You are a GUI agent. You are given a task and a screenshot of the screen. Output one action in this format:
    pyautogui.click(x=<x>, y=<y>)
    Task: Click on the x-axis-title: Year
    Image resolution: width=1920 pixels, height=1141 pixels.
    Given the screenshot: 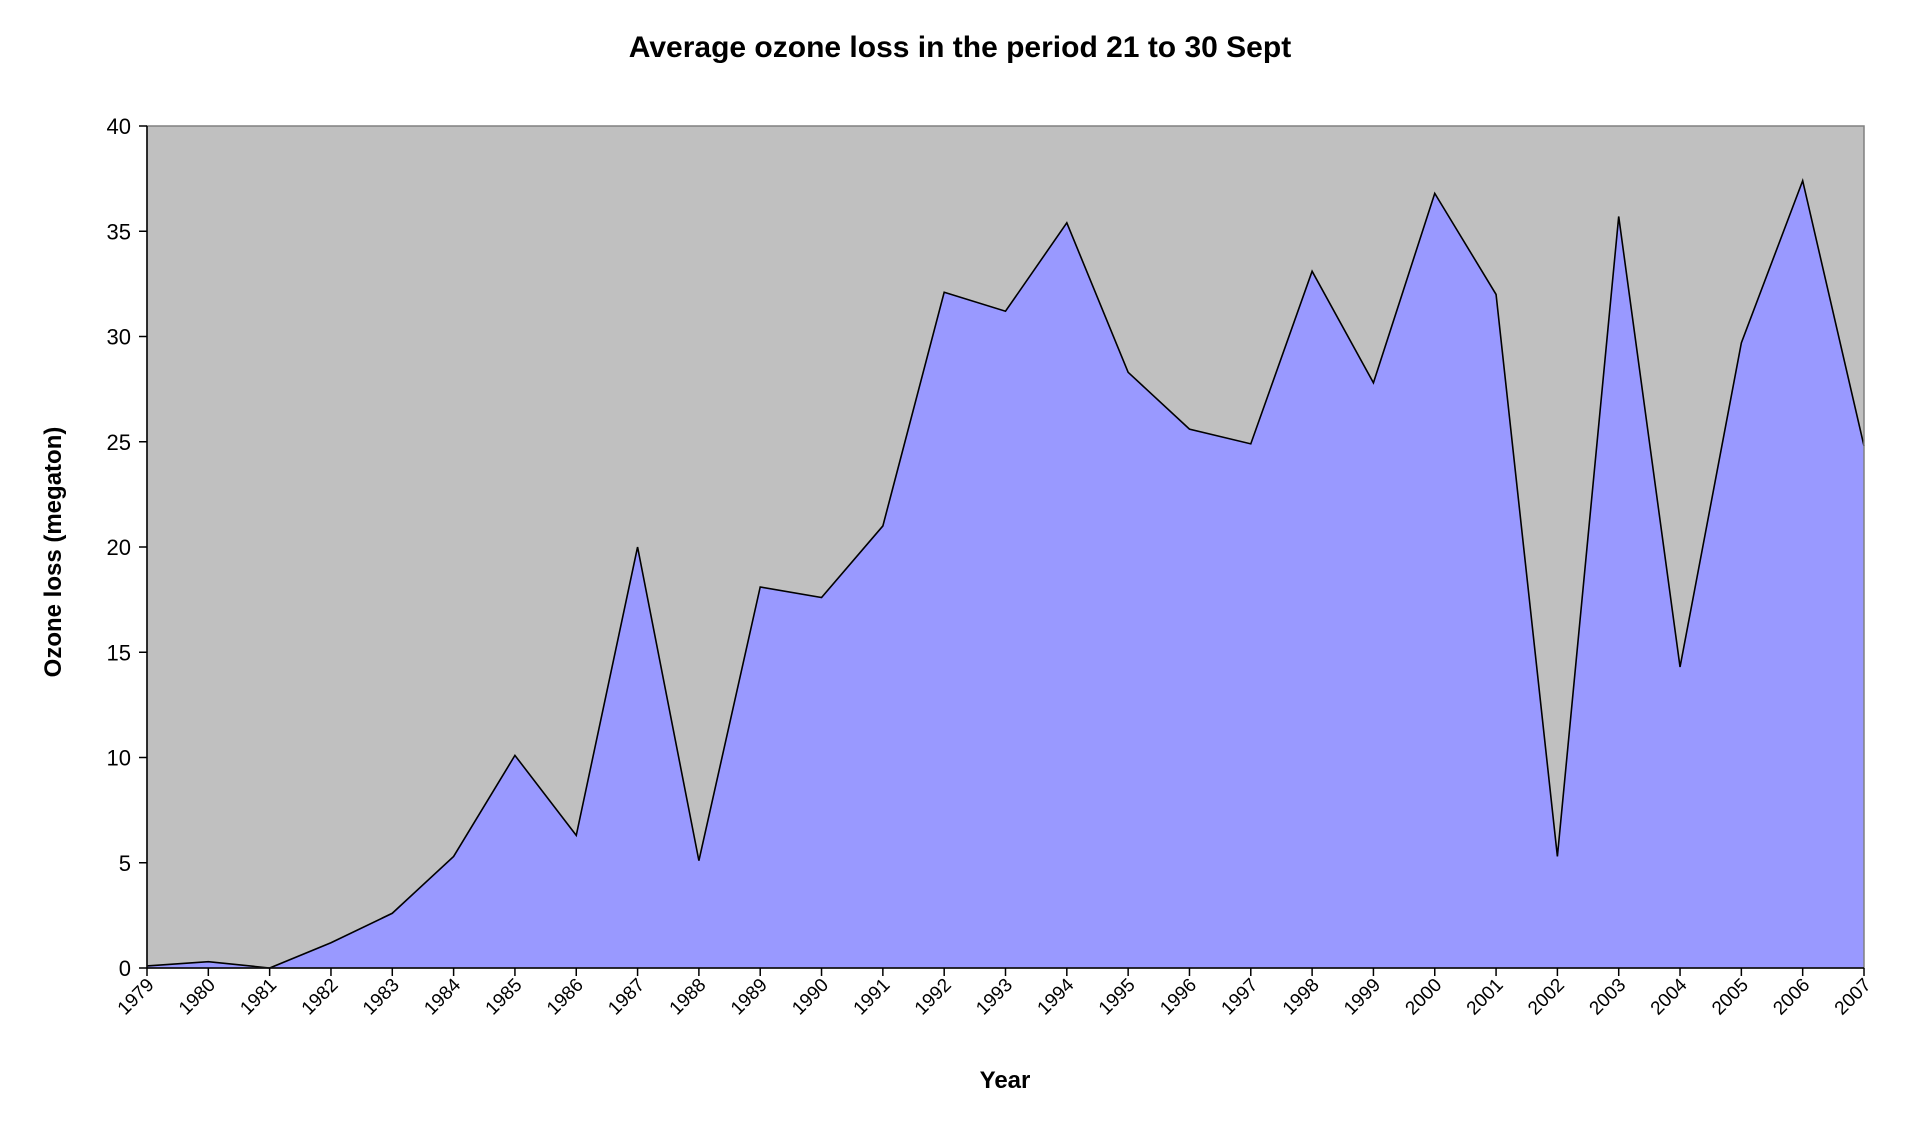 What is the action you would take?
    pyautogui.click(x=1005, y=1080)
    